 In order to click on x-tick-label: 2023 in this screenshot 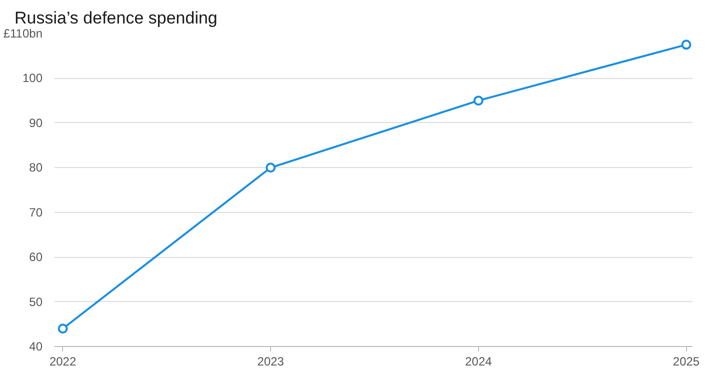, I will do `click(270, 361)`.